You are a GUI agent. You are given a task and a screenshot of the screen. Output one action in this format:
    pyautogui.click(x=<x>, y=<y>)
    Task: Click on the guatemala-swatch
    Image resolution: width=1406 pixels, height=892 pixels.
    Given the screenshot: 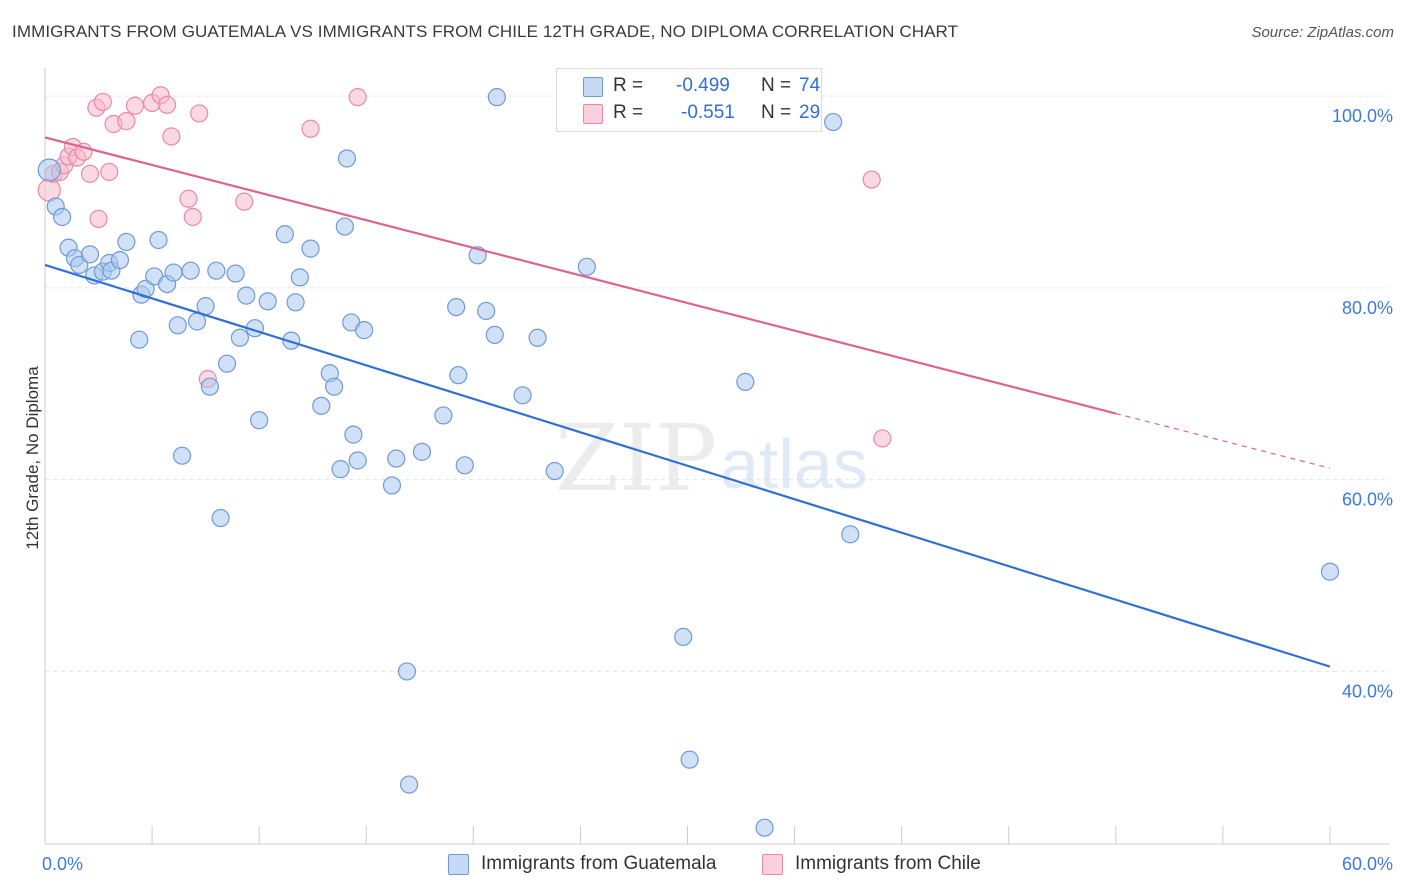 What is the action you would take?
    pyautogui.click(x=593, y=87)
    